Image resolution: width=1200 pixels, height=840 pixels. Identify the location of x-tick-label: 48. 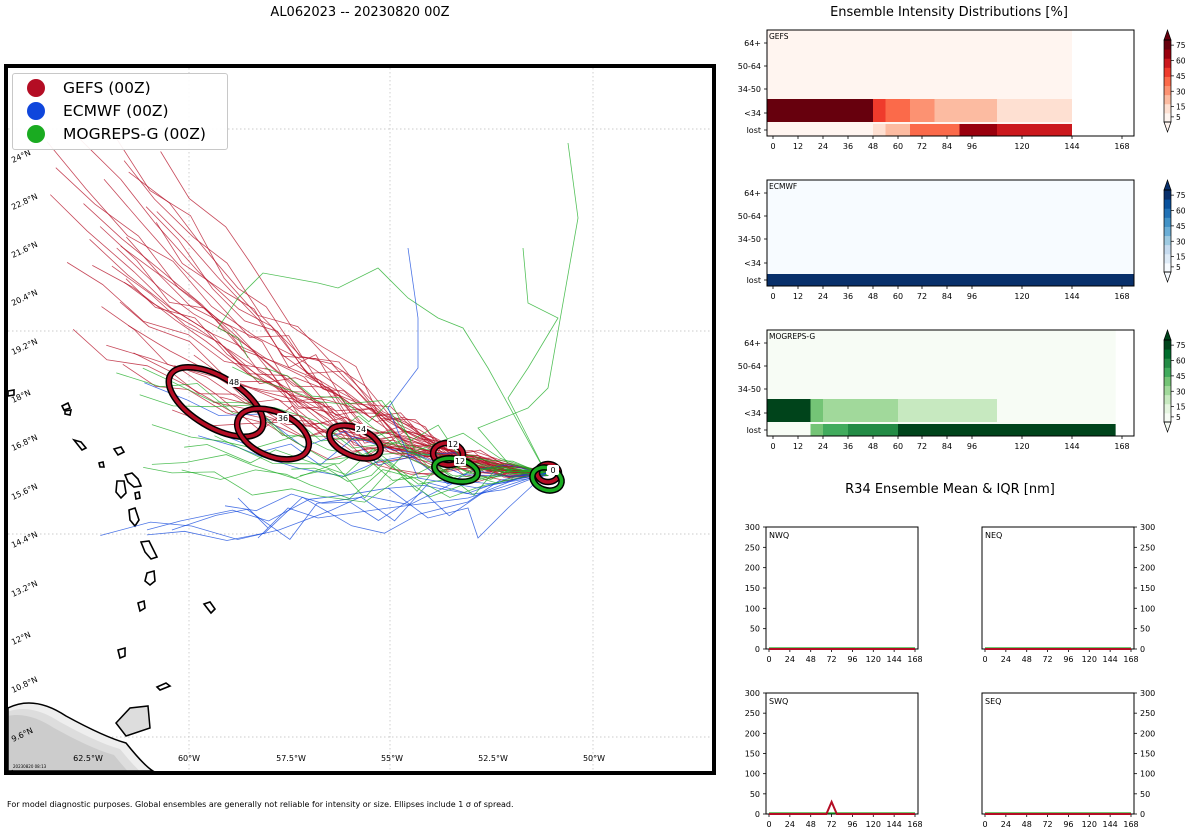
(873, 146).